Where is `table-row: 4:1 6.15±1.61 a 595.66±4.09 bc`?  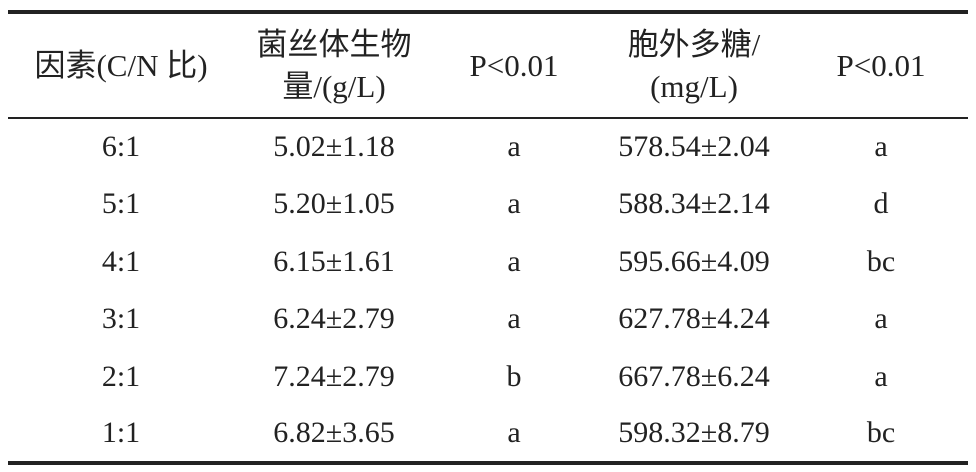 table-row: 4:1 6.15±1.61 a 595.66±4.09 bc is located at coordinates (488, 262).